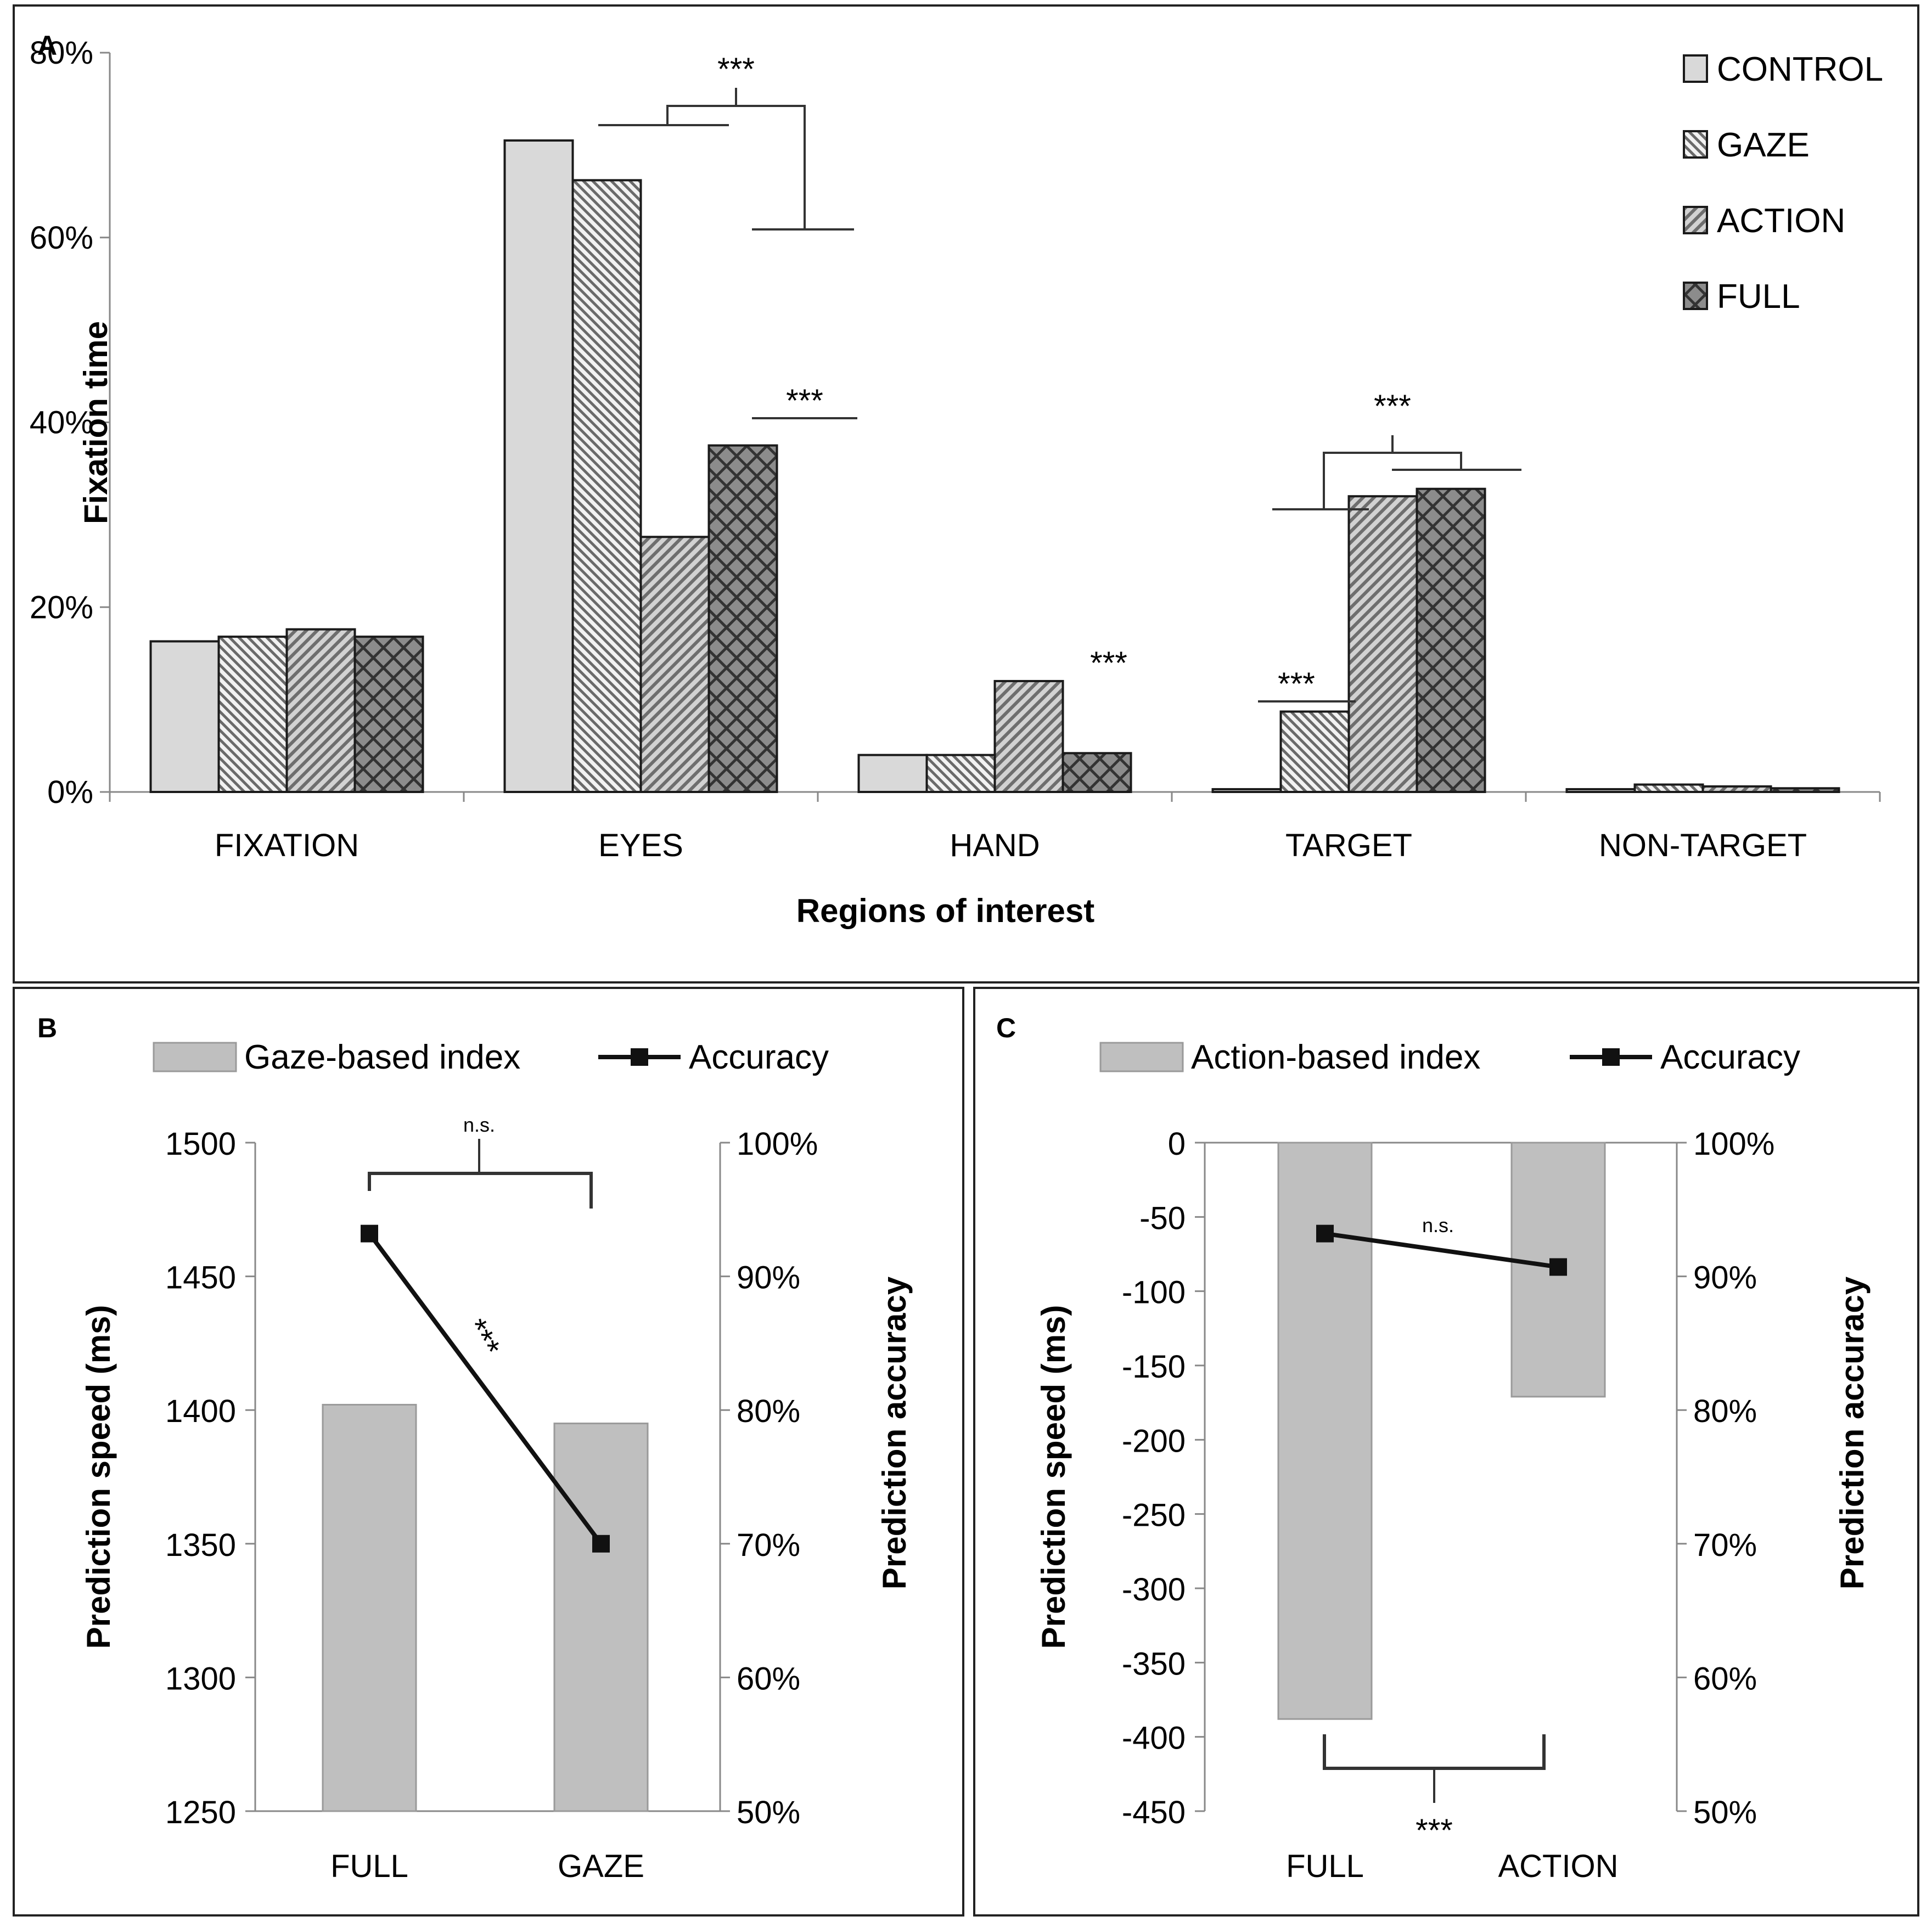  What do you see at coordinates (894, 1432) in the screenshot?
I see `b-y-axis-label-right: Prediction accuracy` at bounding box center [894, 1432].